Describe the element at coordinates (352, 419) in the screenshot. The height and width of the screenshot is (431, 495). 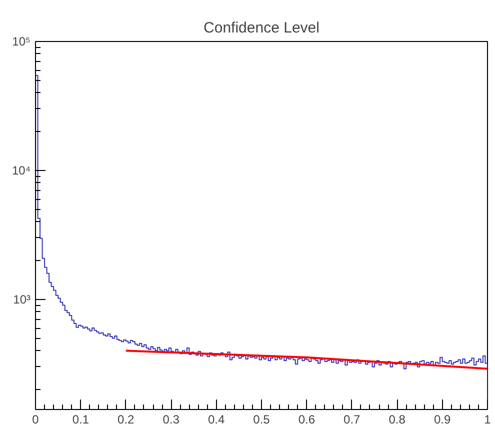
I see `x-tick-label: 0.7` at that location.